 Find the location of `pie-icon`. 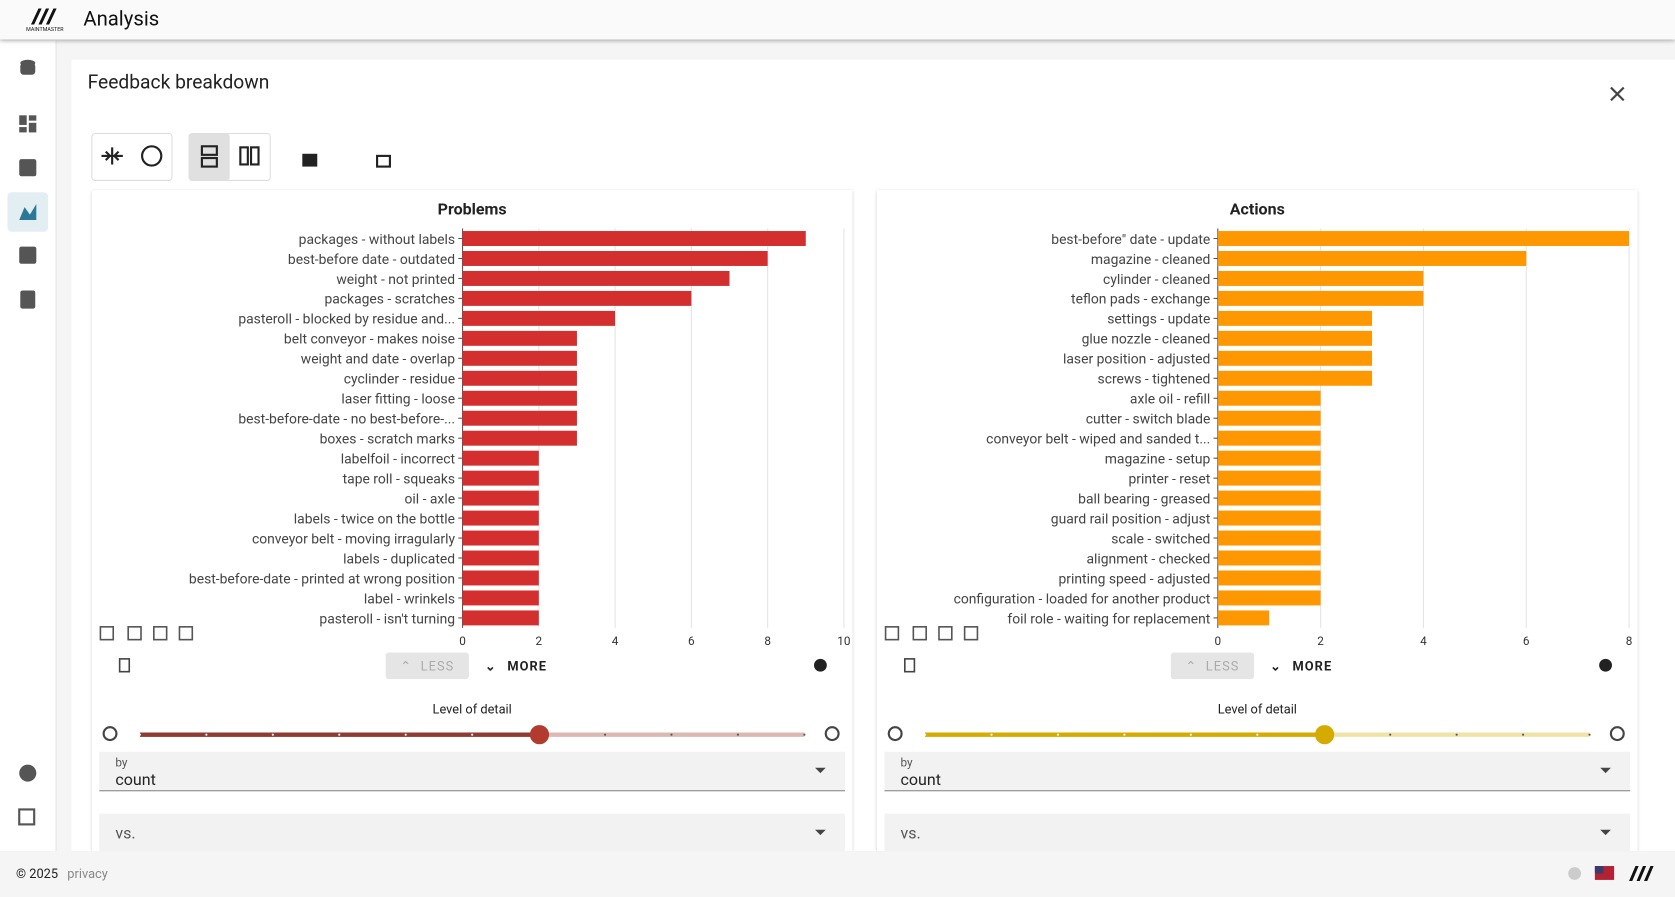

pie-icon is located at coordinates (1605, 665).